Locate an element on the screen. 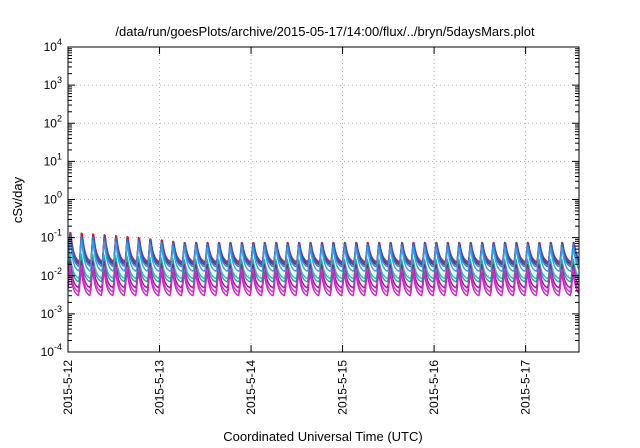 The image size is (640, 448). y-tick-label: 10⁻² is located at coordinates (51, 274).